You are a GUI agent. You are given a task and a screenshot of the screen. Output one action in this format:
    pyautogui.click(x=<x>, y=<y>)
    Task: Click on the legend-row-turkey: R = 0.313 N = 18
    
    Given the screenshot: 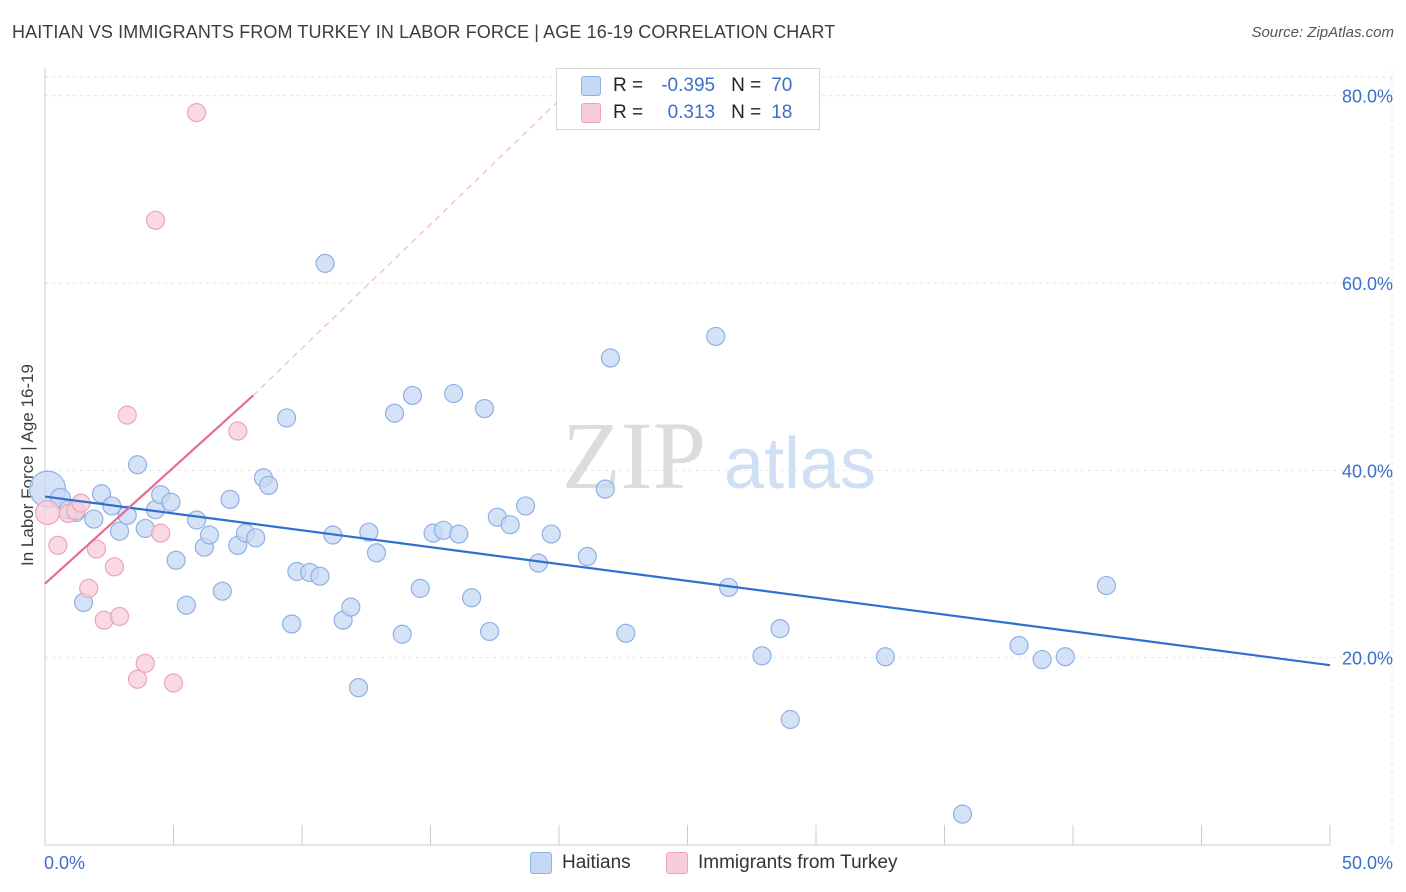 What is the action you would take?
    pyautogui.click(x=686, y=113)
    